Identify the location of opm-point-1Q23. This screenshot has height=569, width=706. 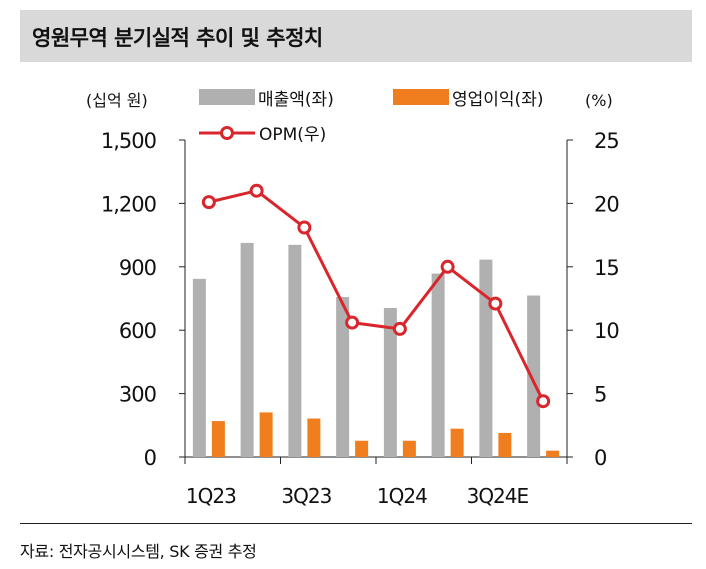
(208, 202).